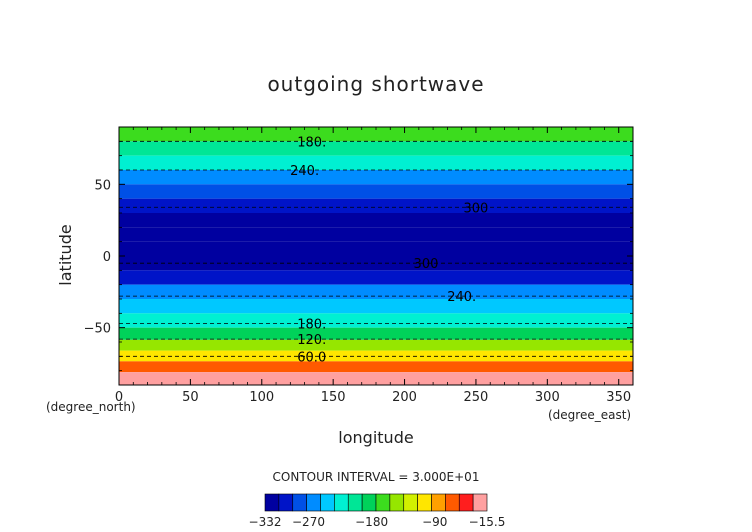 The height and width of the screenshot is (532, 752). Describe the element at coordinates (107, 257) in the screenshot. I see `y-tick-label: 0` at that location.